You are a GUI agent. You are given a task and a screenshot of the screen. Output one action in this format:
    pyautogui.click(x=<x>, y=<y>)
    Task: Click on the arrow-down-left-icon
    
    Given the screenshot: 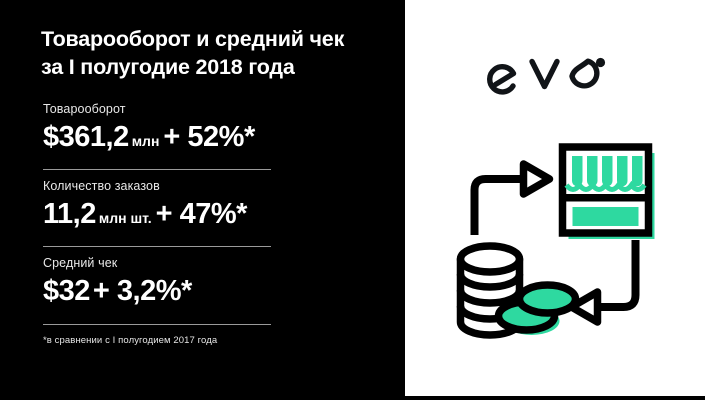 What is the action you would take?
    pyautogui.click(x=603, y=283)
    